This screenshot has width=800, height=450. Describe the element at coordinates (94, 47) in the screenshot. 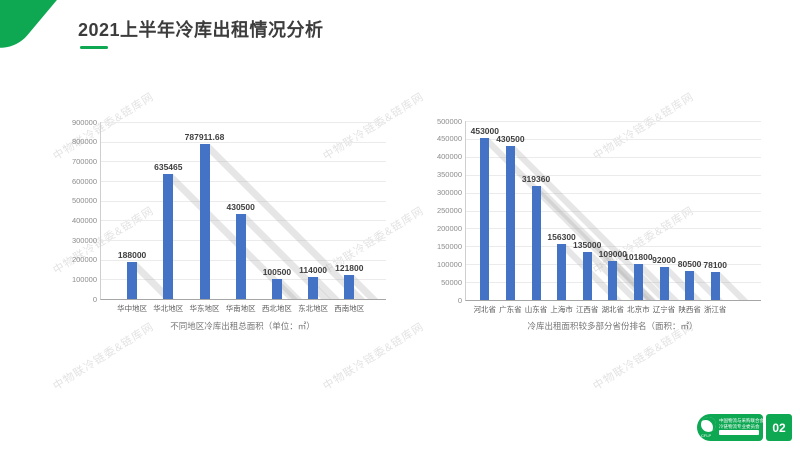

I see `title-underline` at that location.